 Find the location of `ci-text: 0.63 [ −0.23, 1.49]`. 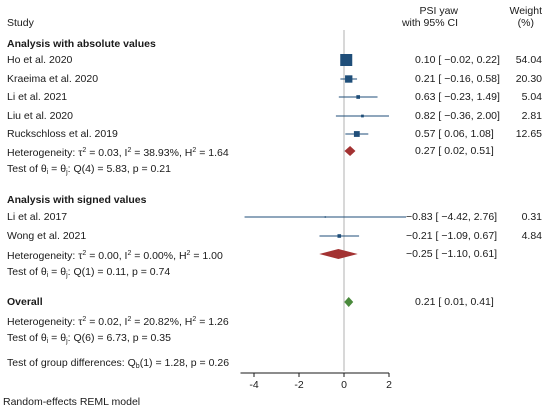

ci-text: 0.63 [ −0.23, 1.49] is located at coordinates (457, 97).